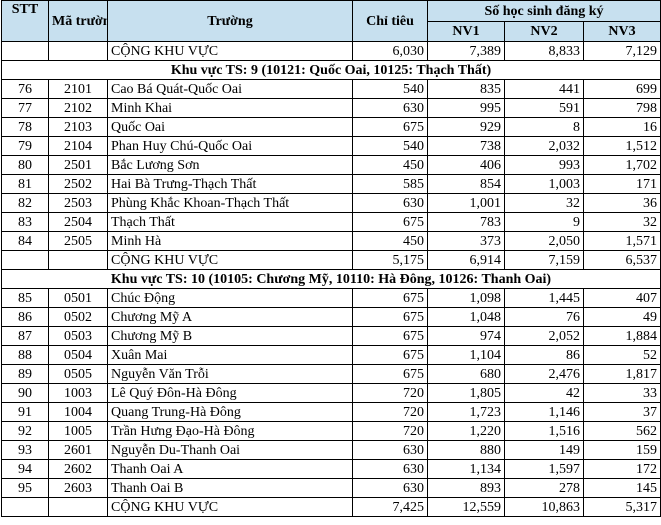 The image size is (661, 525). Describe the element at coordinates (466, 374) in the screenshot. I see `cell-nv1: 680` at that location.